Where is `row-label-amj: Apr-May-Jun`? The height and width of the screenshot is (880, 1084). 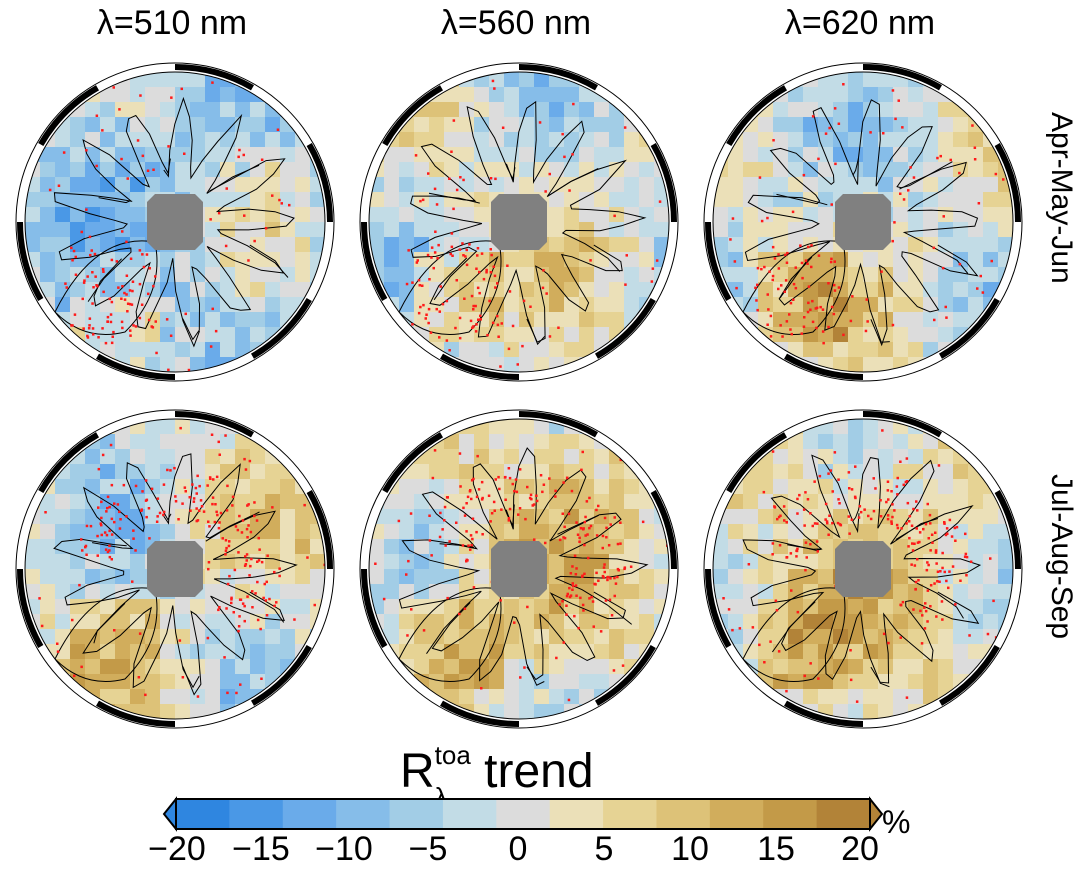 row-label-amj: Apr-May-Jun is located at coordinates (1061, 198).